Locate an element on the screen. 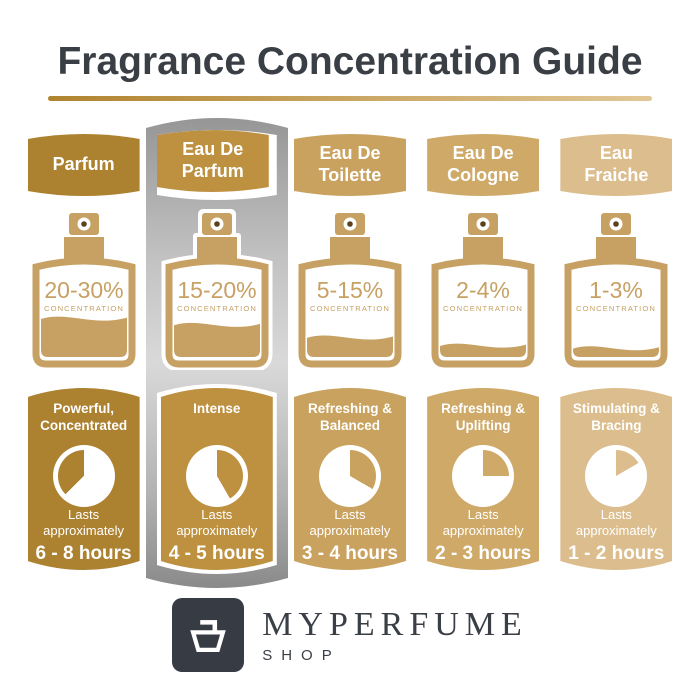 The height and width of the screenshot is (700, 700). category-label: Eau De Cologne is located at coordinates (483, 164).